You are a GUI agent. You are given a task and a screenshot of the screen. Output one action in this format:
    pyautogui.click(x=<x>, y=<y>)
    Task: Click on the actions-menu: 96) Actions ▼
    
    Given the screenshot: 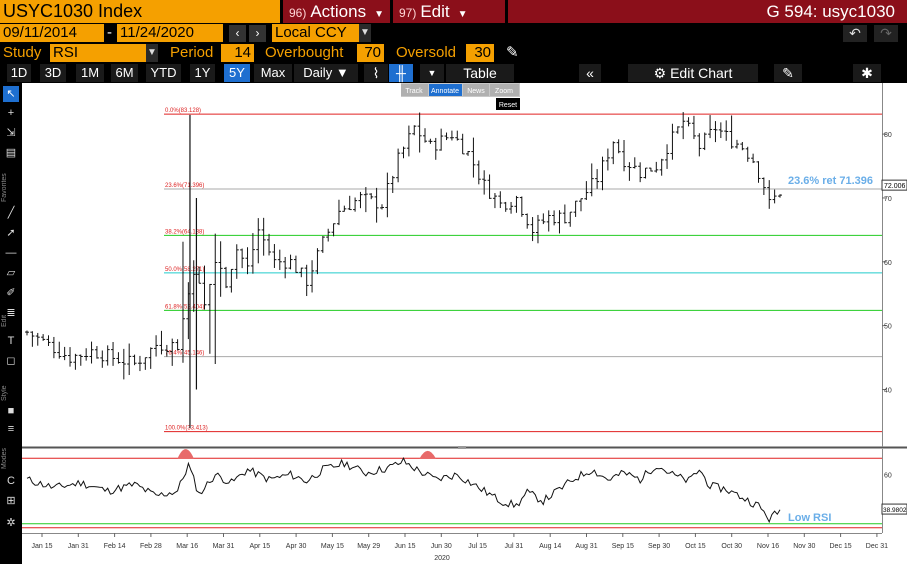 What is the action you would take?
    pyautogui.click(x=336, y=11)
    